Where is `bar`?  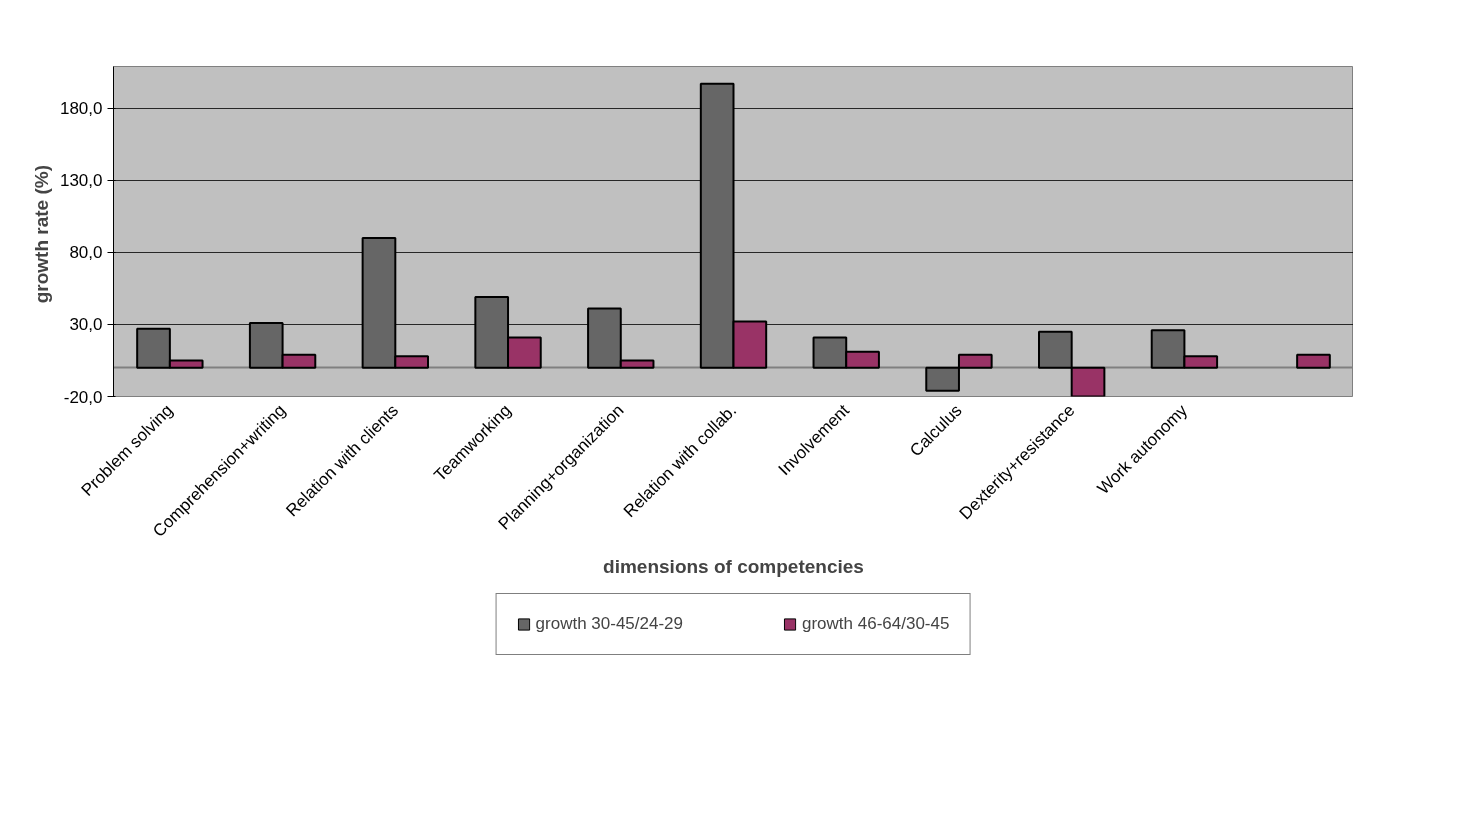 bar is located at coordinates (1313, 361).